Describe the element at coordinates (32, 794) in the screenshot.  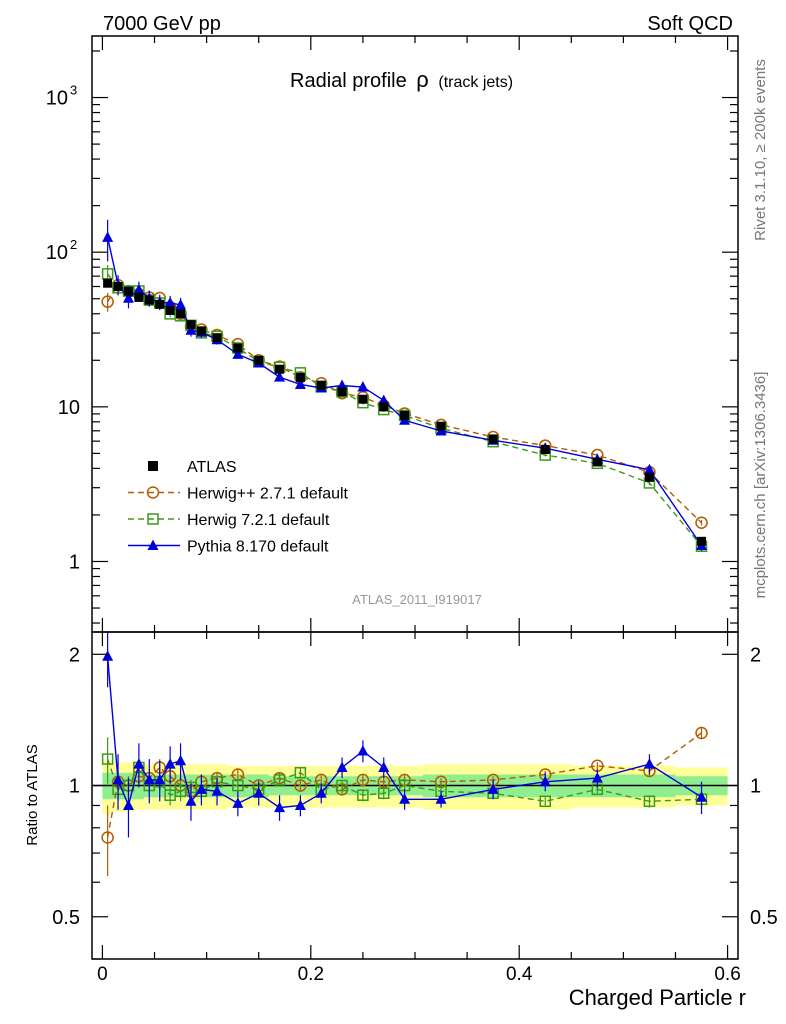
I see `ratio-axis-label: Ratio to ATLAS` at that location.